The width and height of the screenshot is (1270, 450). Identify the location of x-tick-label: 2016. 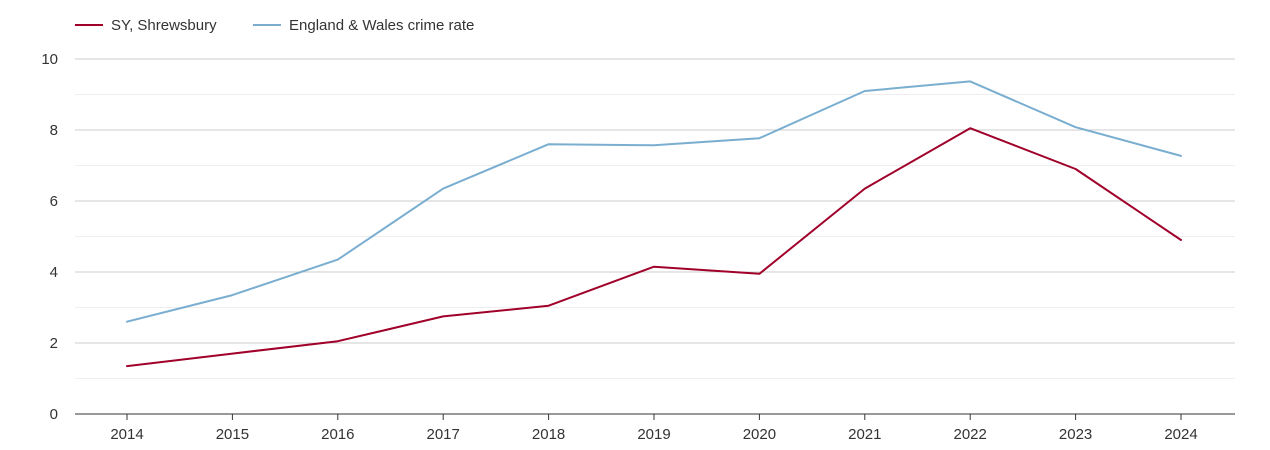
(337, 434).